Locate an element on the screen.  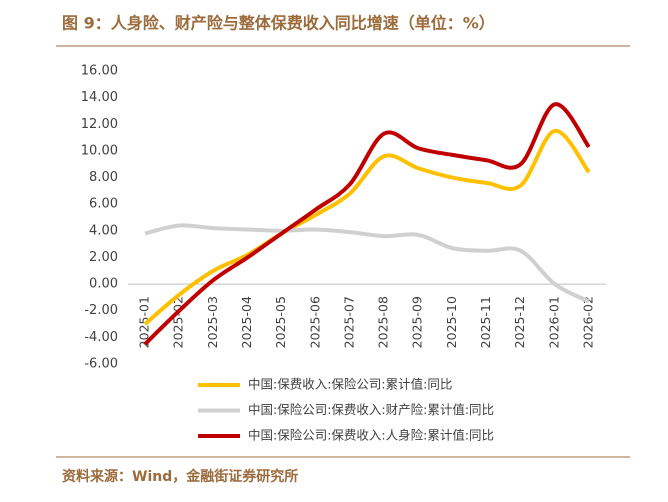
x-tick-label: 2025-10 is located at coordinates (451, 322).